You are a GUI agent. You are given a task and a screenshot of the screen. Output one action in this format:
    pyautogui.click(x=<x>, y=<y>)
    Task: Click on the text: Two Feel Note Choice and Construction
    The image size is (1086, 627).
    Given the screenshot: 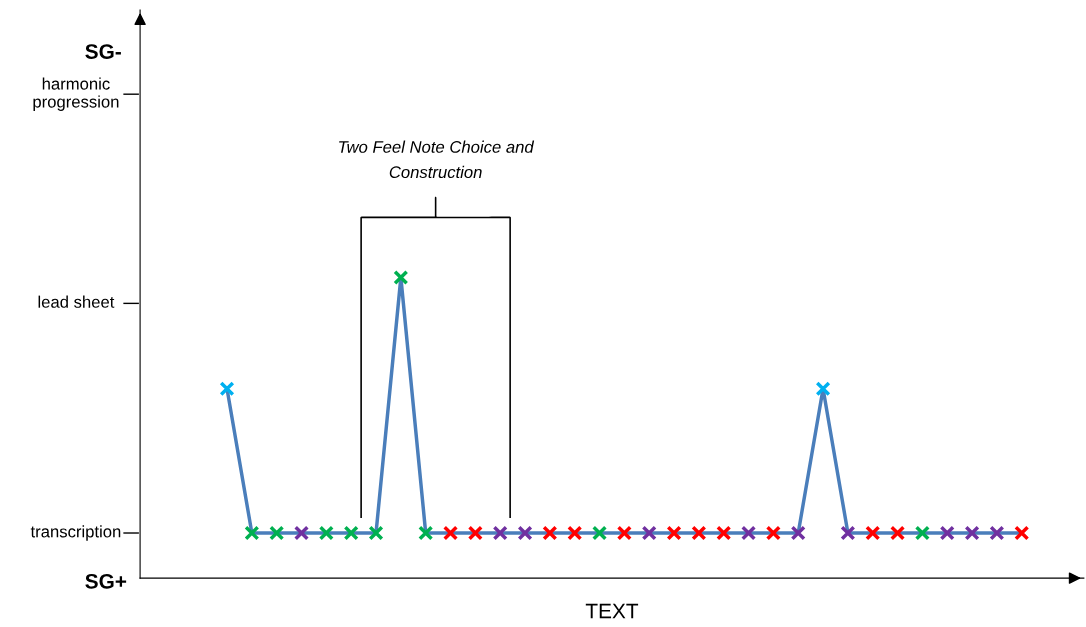 What is the action you would take?
    pyautogui.click(x=437, y=159)
    